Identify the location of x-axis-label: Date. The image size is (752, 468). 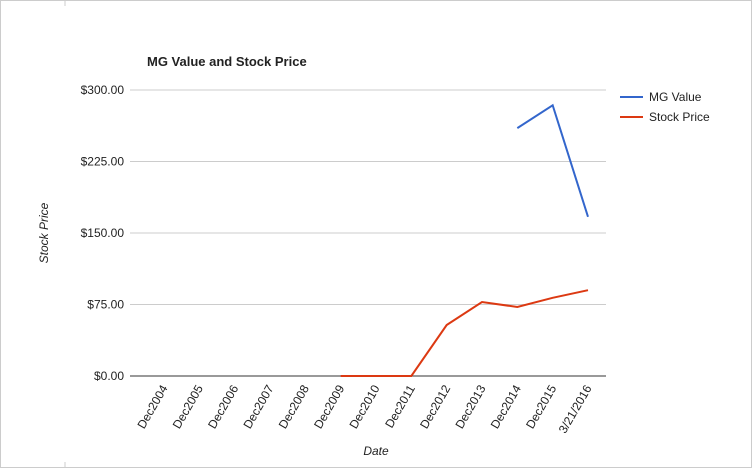
(376, 451).